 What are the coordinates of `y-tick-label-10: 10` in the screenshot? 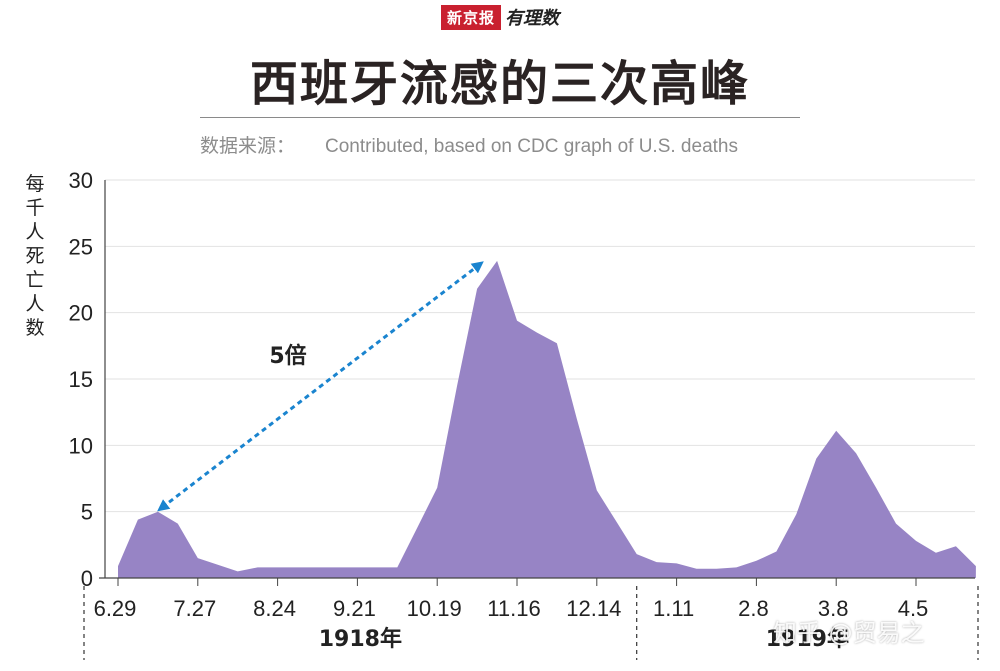 It's located at (81, 445).